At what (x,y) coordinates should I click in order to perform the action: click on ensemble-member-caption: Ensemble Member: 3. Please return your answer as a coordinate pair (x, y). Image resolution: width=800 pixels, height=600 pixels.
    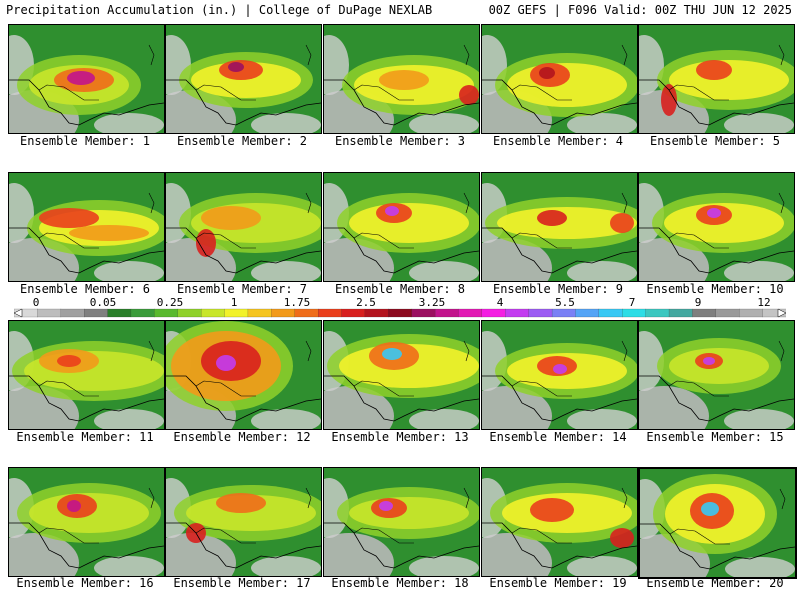
    Looking at the image, I should click on (400, 141).